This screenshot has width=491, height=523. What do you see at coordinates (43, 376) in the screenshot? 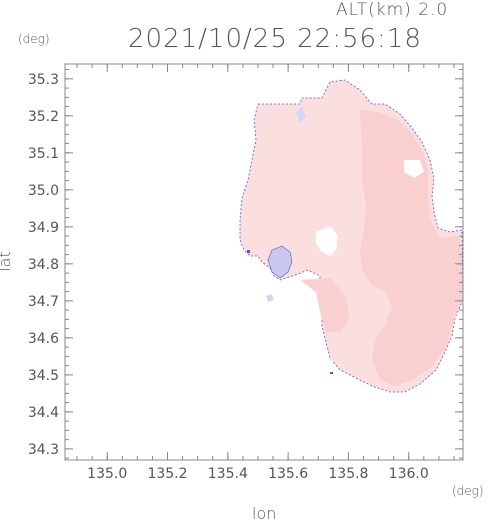
I see `y-tick-label: 34.5` at bounding box center [43, 376].